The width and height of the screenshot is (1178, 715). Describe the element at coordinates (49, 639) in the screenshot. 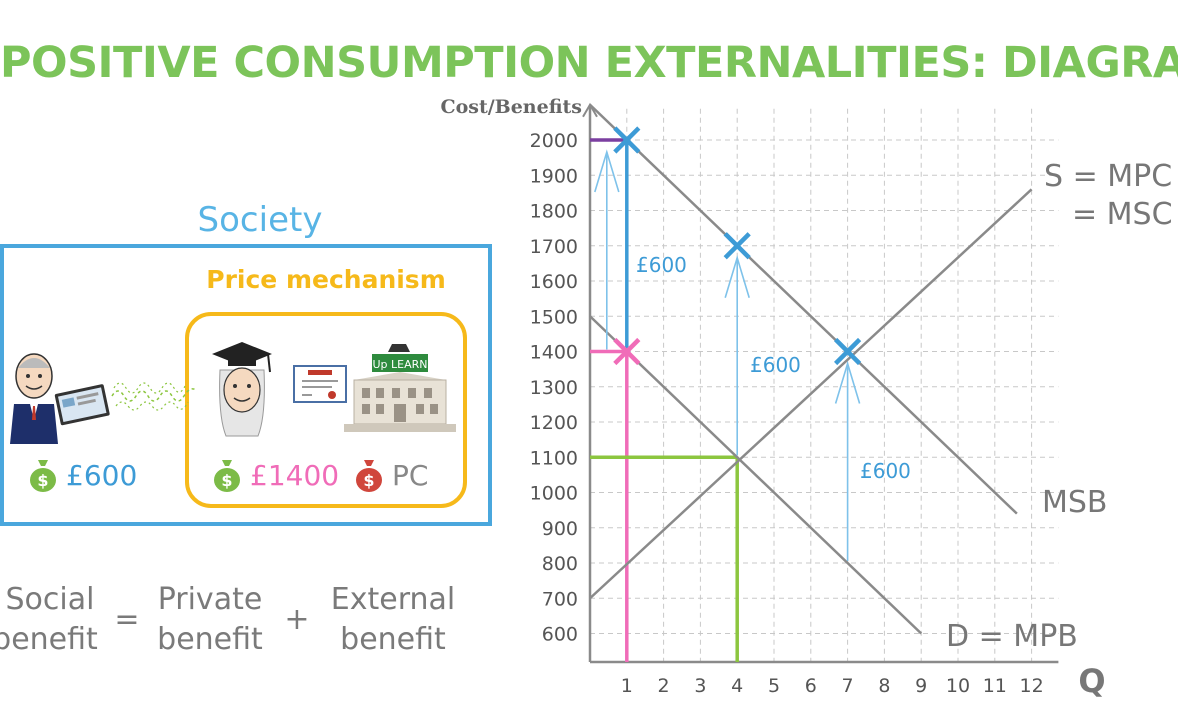

I see `social-benefit-word2: benefit` at that location.